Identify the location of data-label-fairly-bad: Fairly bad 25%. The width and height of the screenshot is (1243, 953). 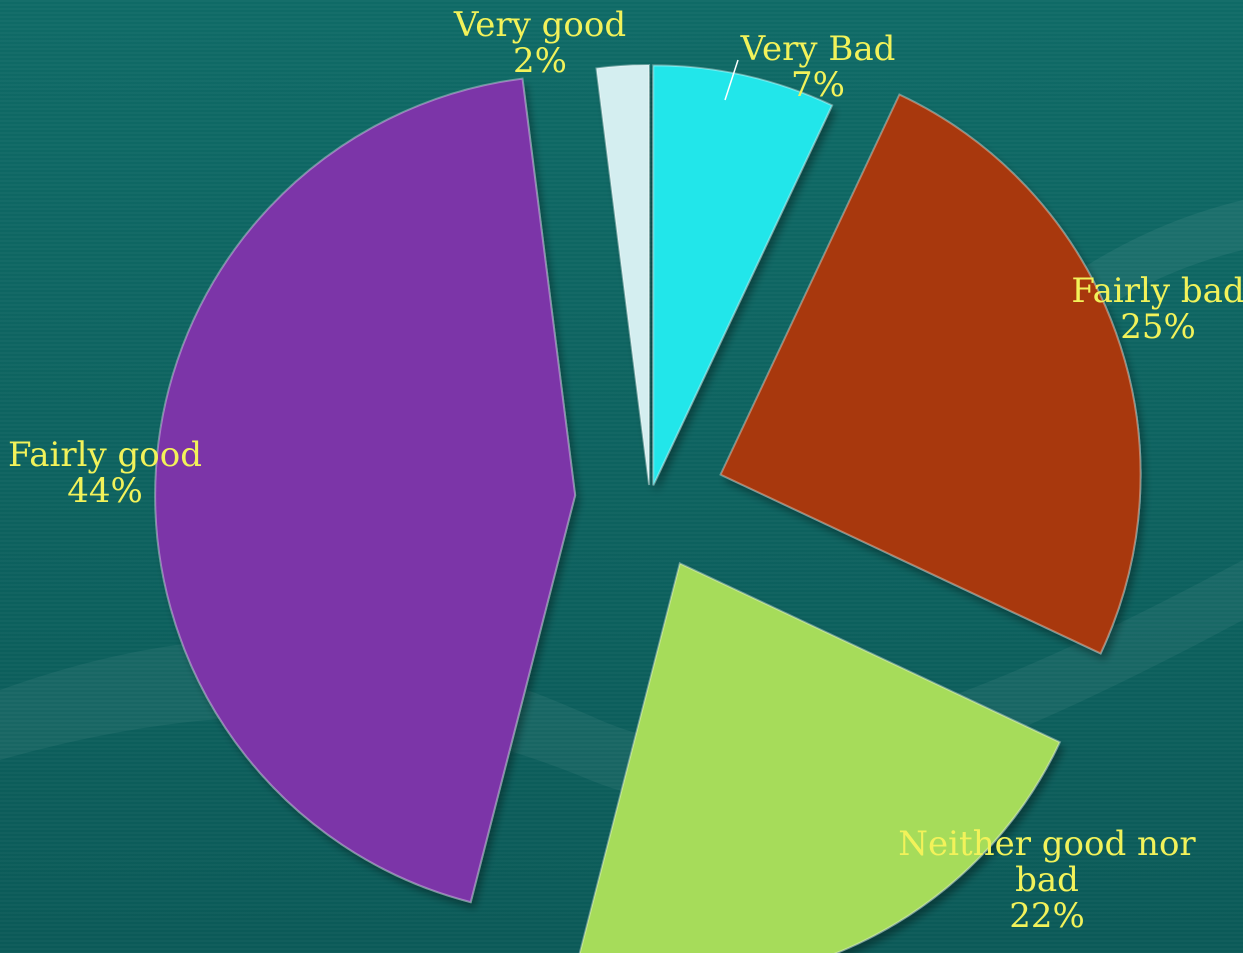
(1157, 309).